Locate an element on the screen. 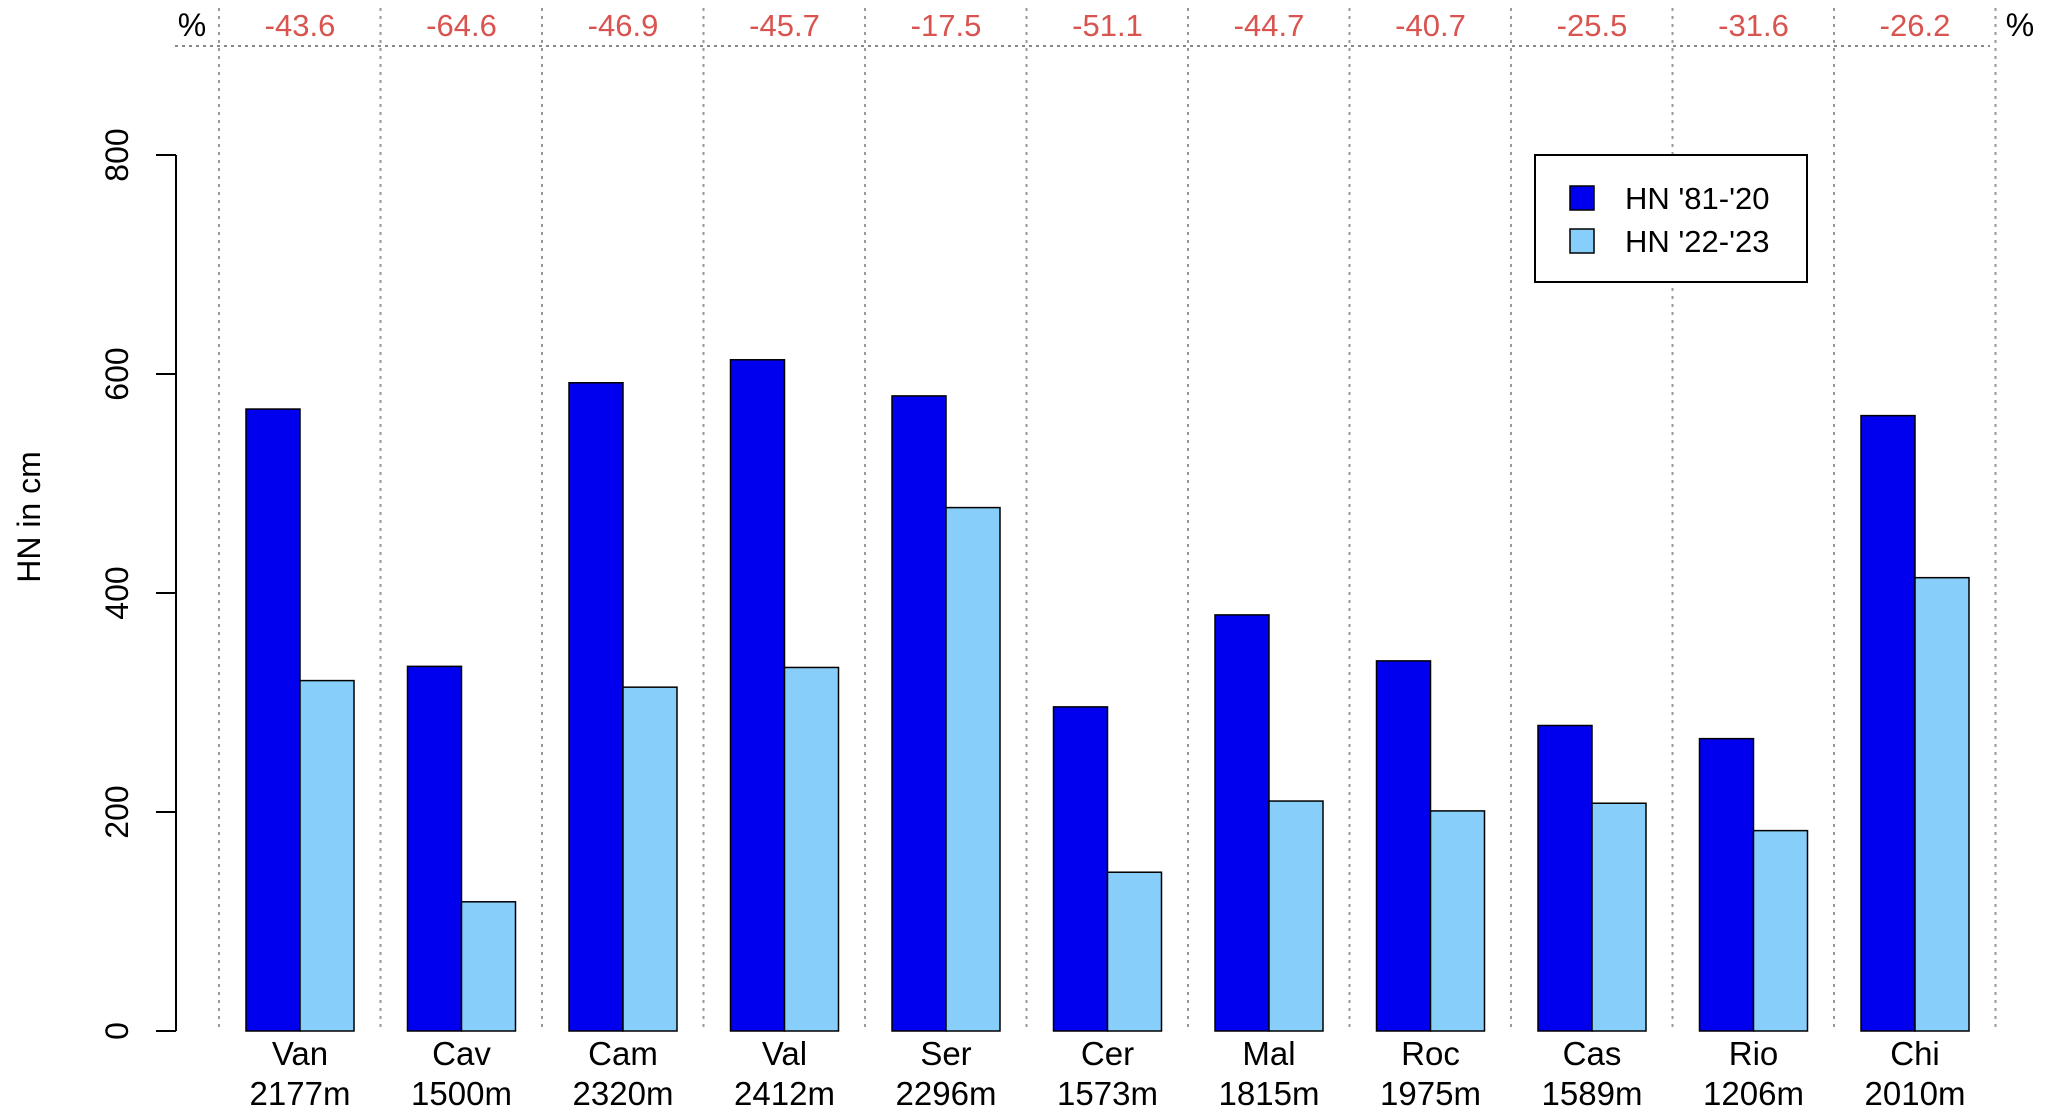 This screenshot has height=1111, width=2045. percent-change-label: -46.9 is located at coordinates (623, 25).